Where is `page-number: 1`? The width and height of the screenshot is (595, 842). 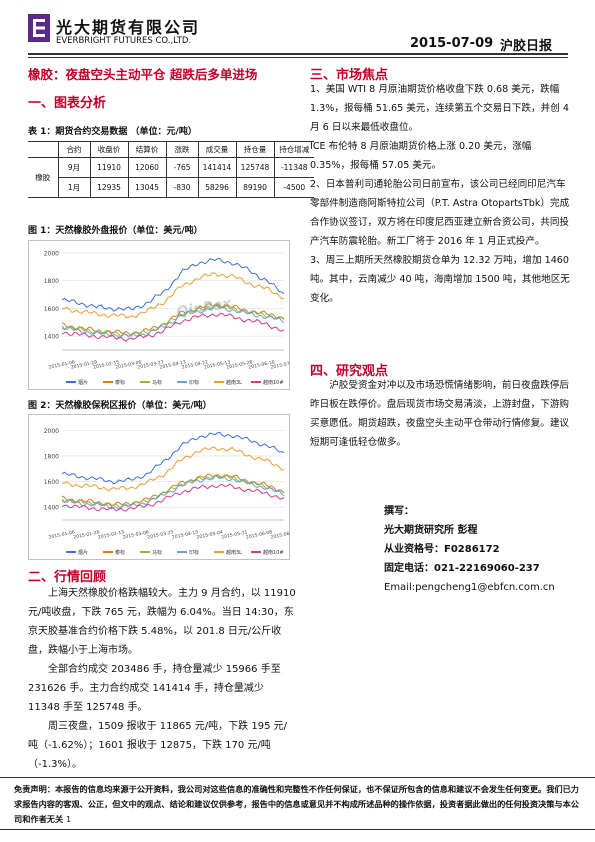 page-number: 1 is located at coordinates (69, 819).